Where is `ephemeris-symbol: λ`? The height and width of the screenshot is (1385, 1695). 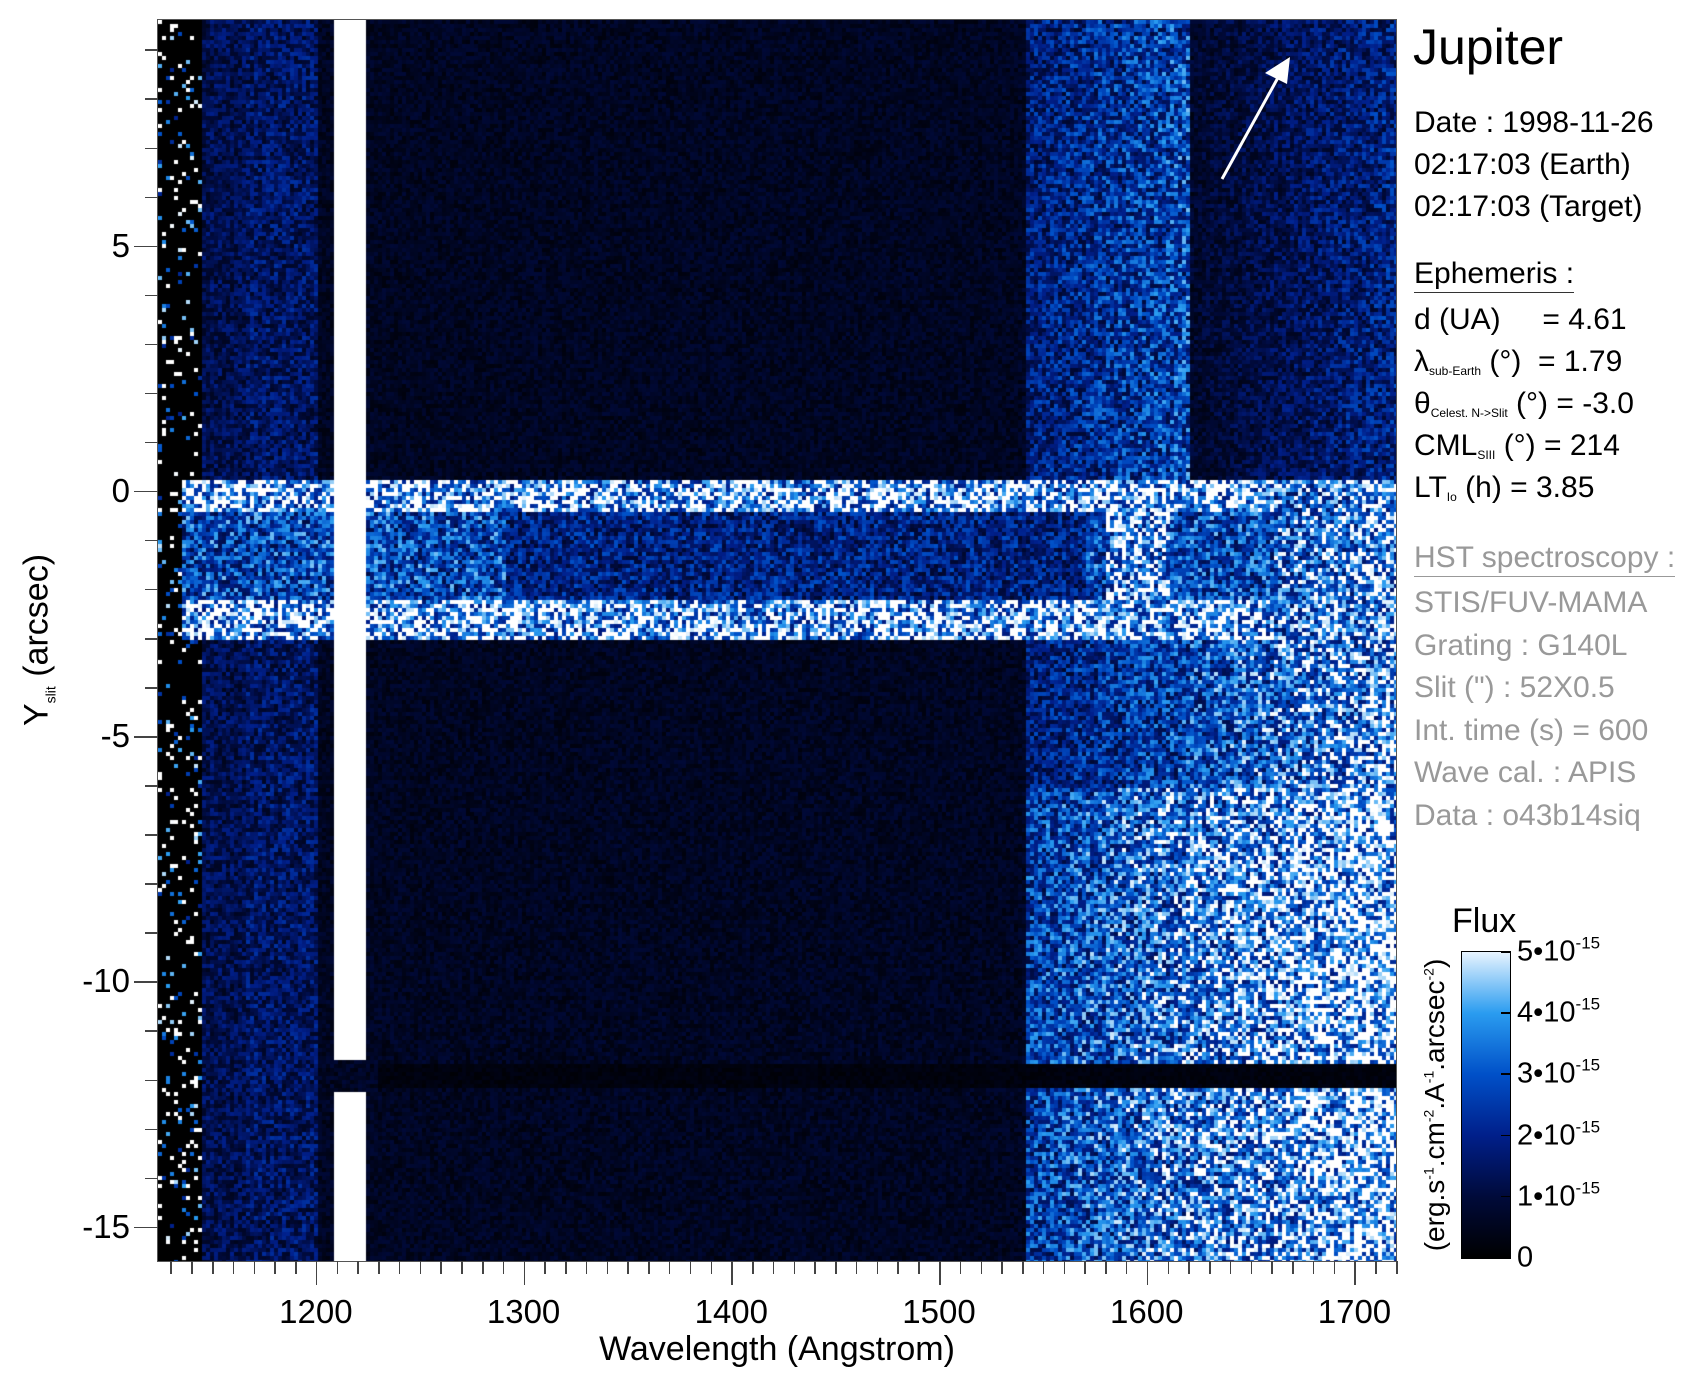 ephemeris-symbol: λ is located at coordinates (1421, 361).